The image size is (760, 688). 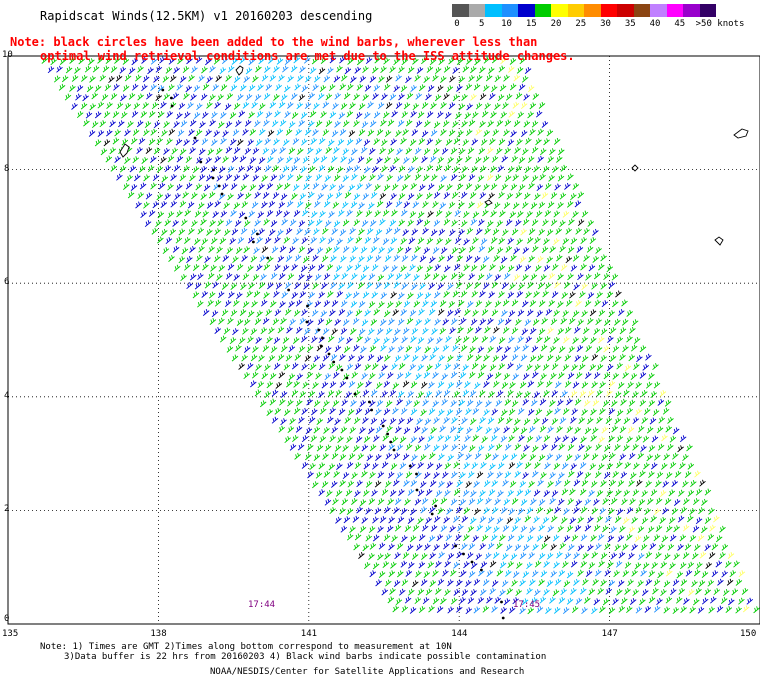 What do you see at coordinates (158, 634) in the screenshot?
I see `longitude-label: 138` at bounding box center [158, 634].